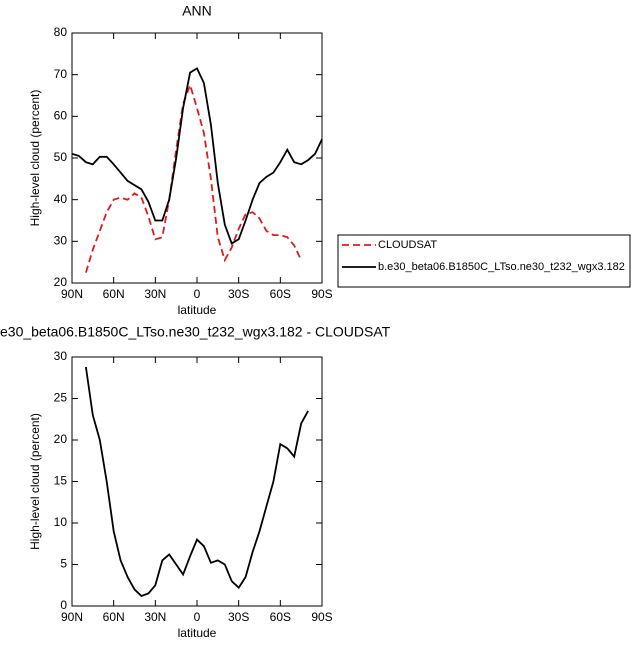 This screenshot has height=652, width=635. I want to click on y-tick-label: 80, so click(61, 32).